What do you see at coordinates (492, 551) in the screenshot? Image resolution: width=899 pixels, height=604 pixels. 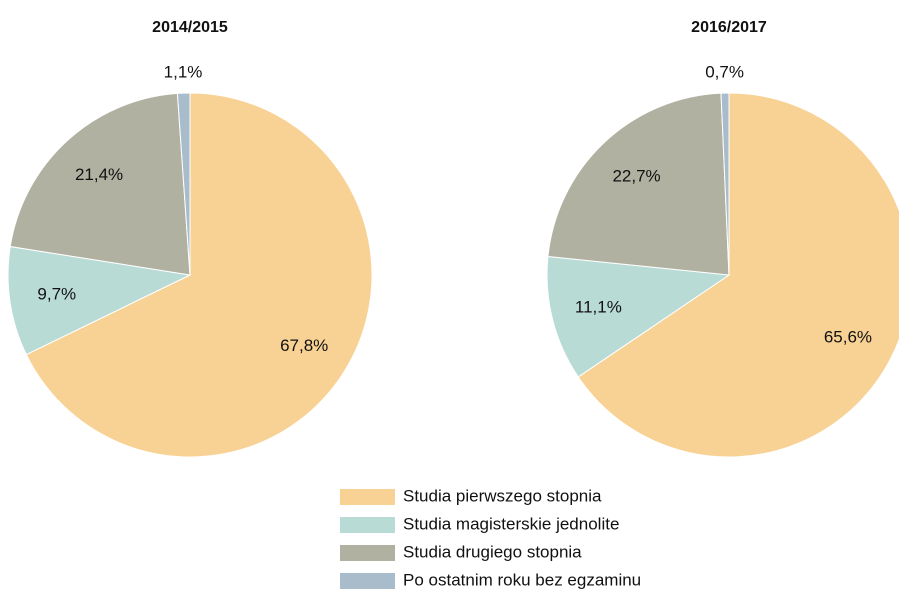 I see `legend-label: Studia drugiego stopnia` at bounding box center [492, 551].